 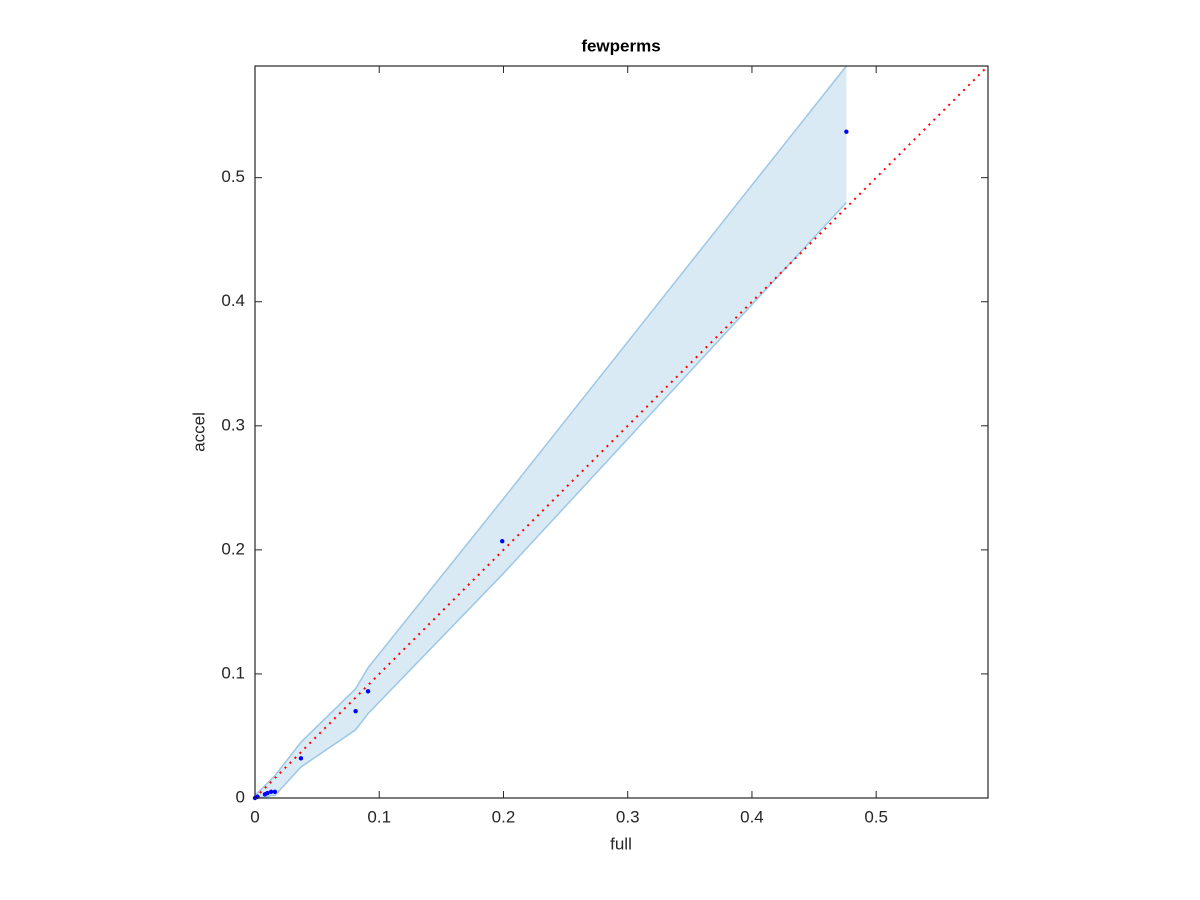 I want to click on chart-title: fewperms, so click(x=620, y=45).